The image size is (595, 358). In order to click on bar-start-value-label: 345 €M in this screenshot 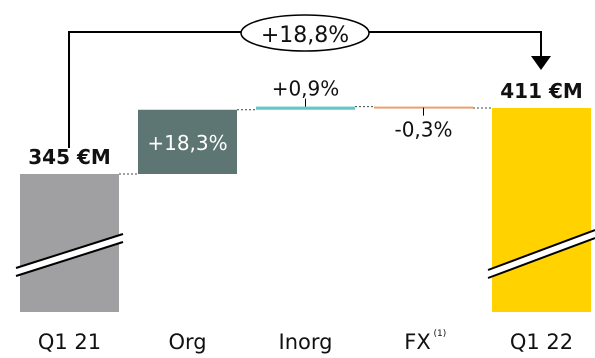, I will do `click(69, 157)`.